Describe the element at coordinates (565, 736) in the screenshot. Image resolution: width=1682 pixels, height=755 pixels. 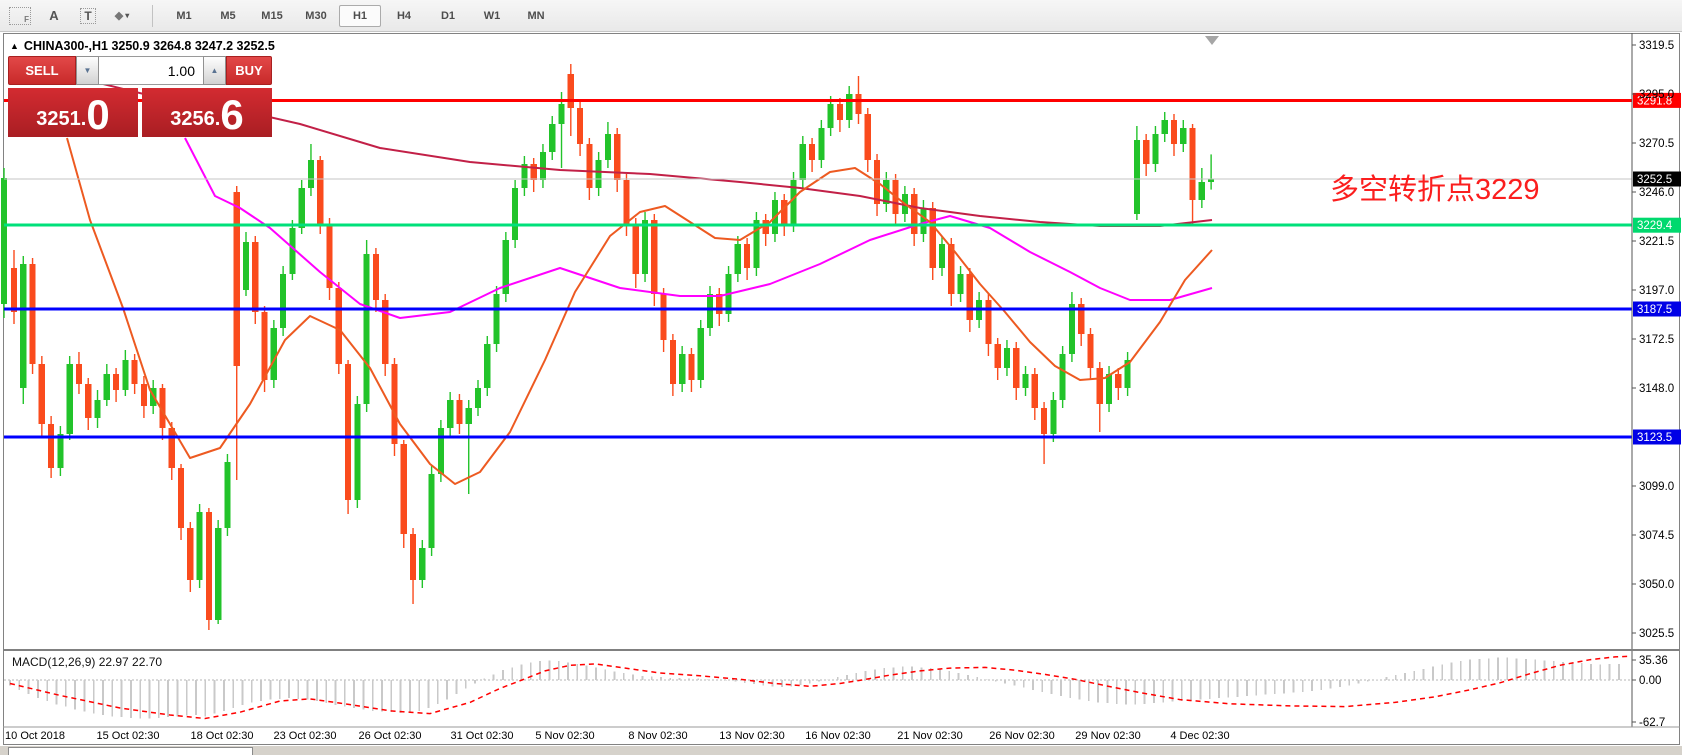
I see `date-axis-label: 5 Nov 02:30` at that location.